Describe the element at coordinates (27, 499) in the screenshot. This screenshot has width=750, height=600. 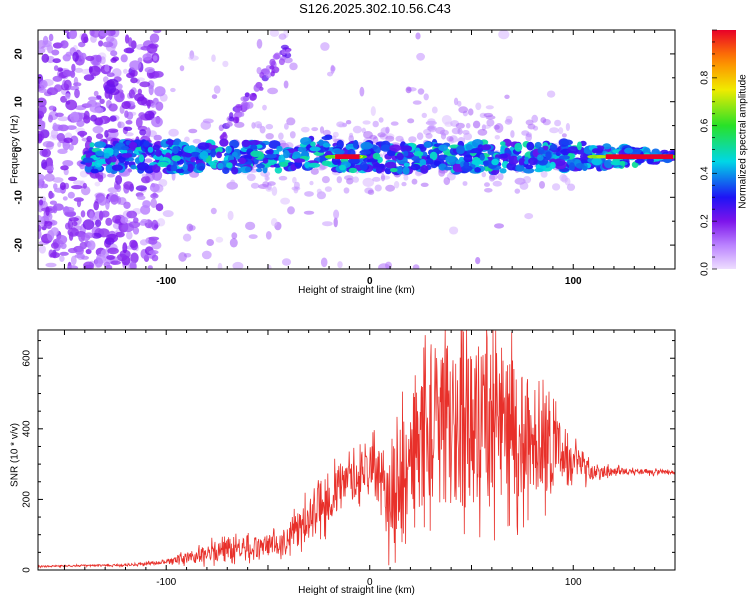
I see `bottom-y-tick-label: 200` at that location.